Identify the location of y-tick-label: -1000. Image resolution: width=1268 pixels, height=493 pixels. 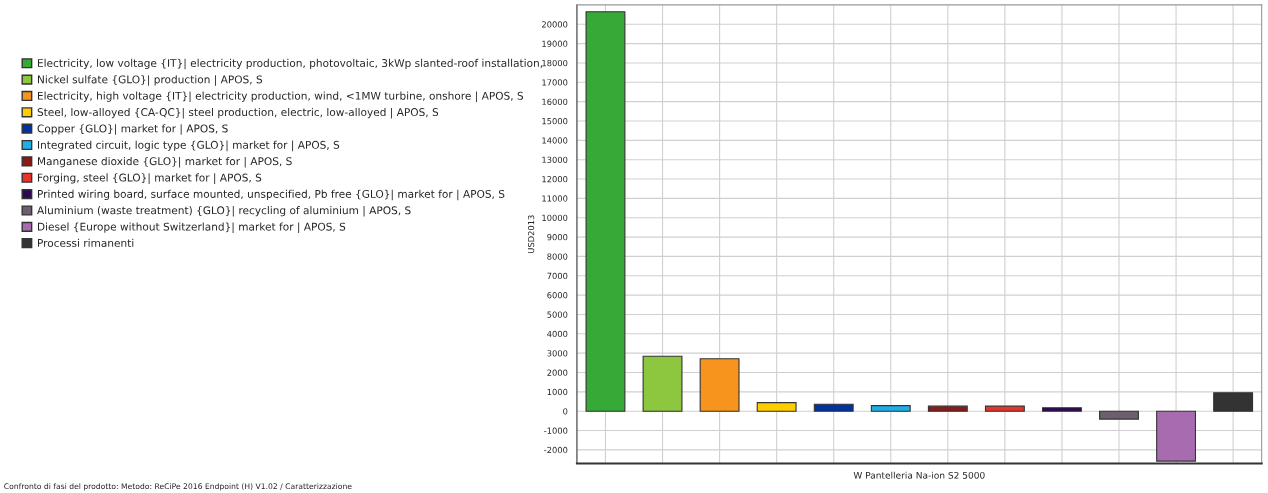
(556, 430).